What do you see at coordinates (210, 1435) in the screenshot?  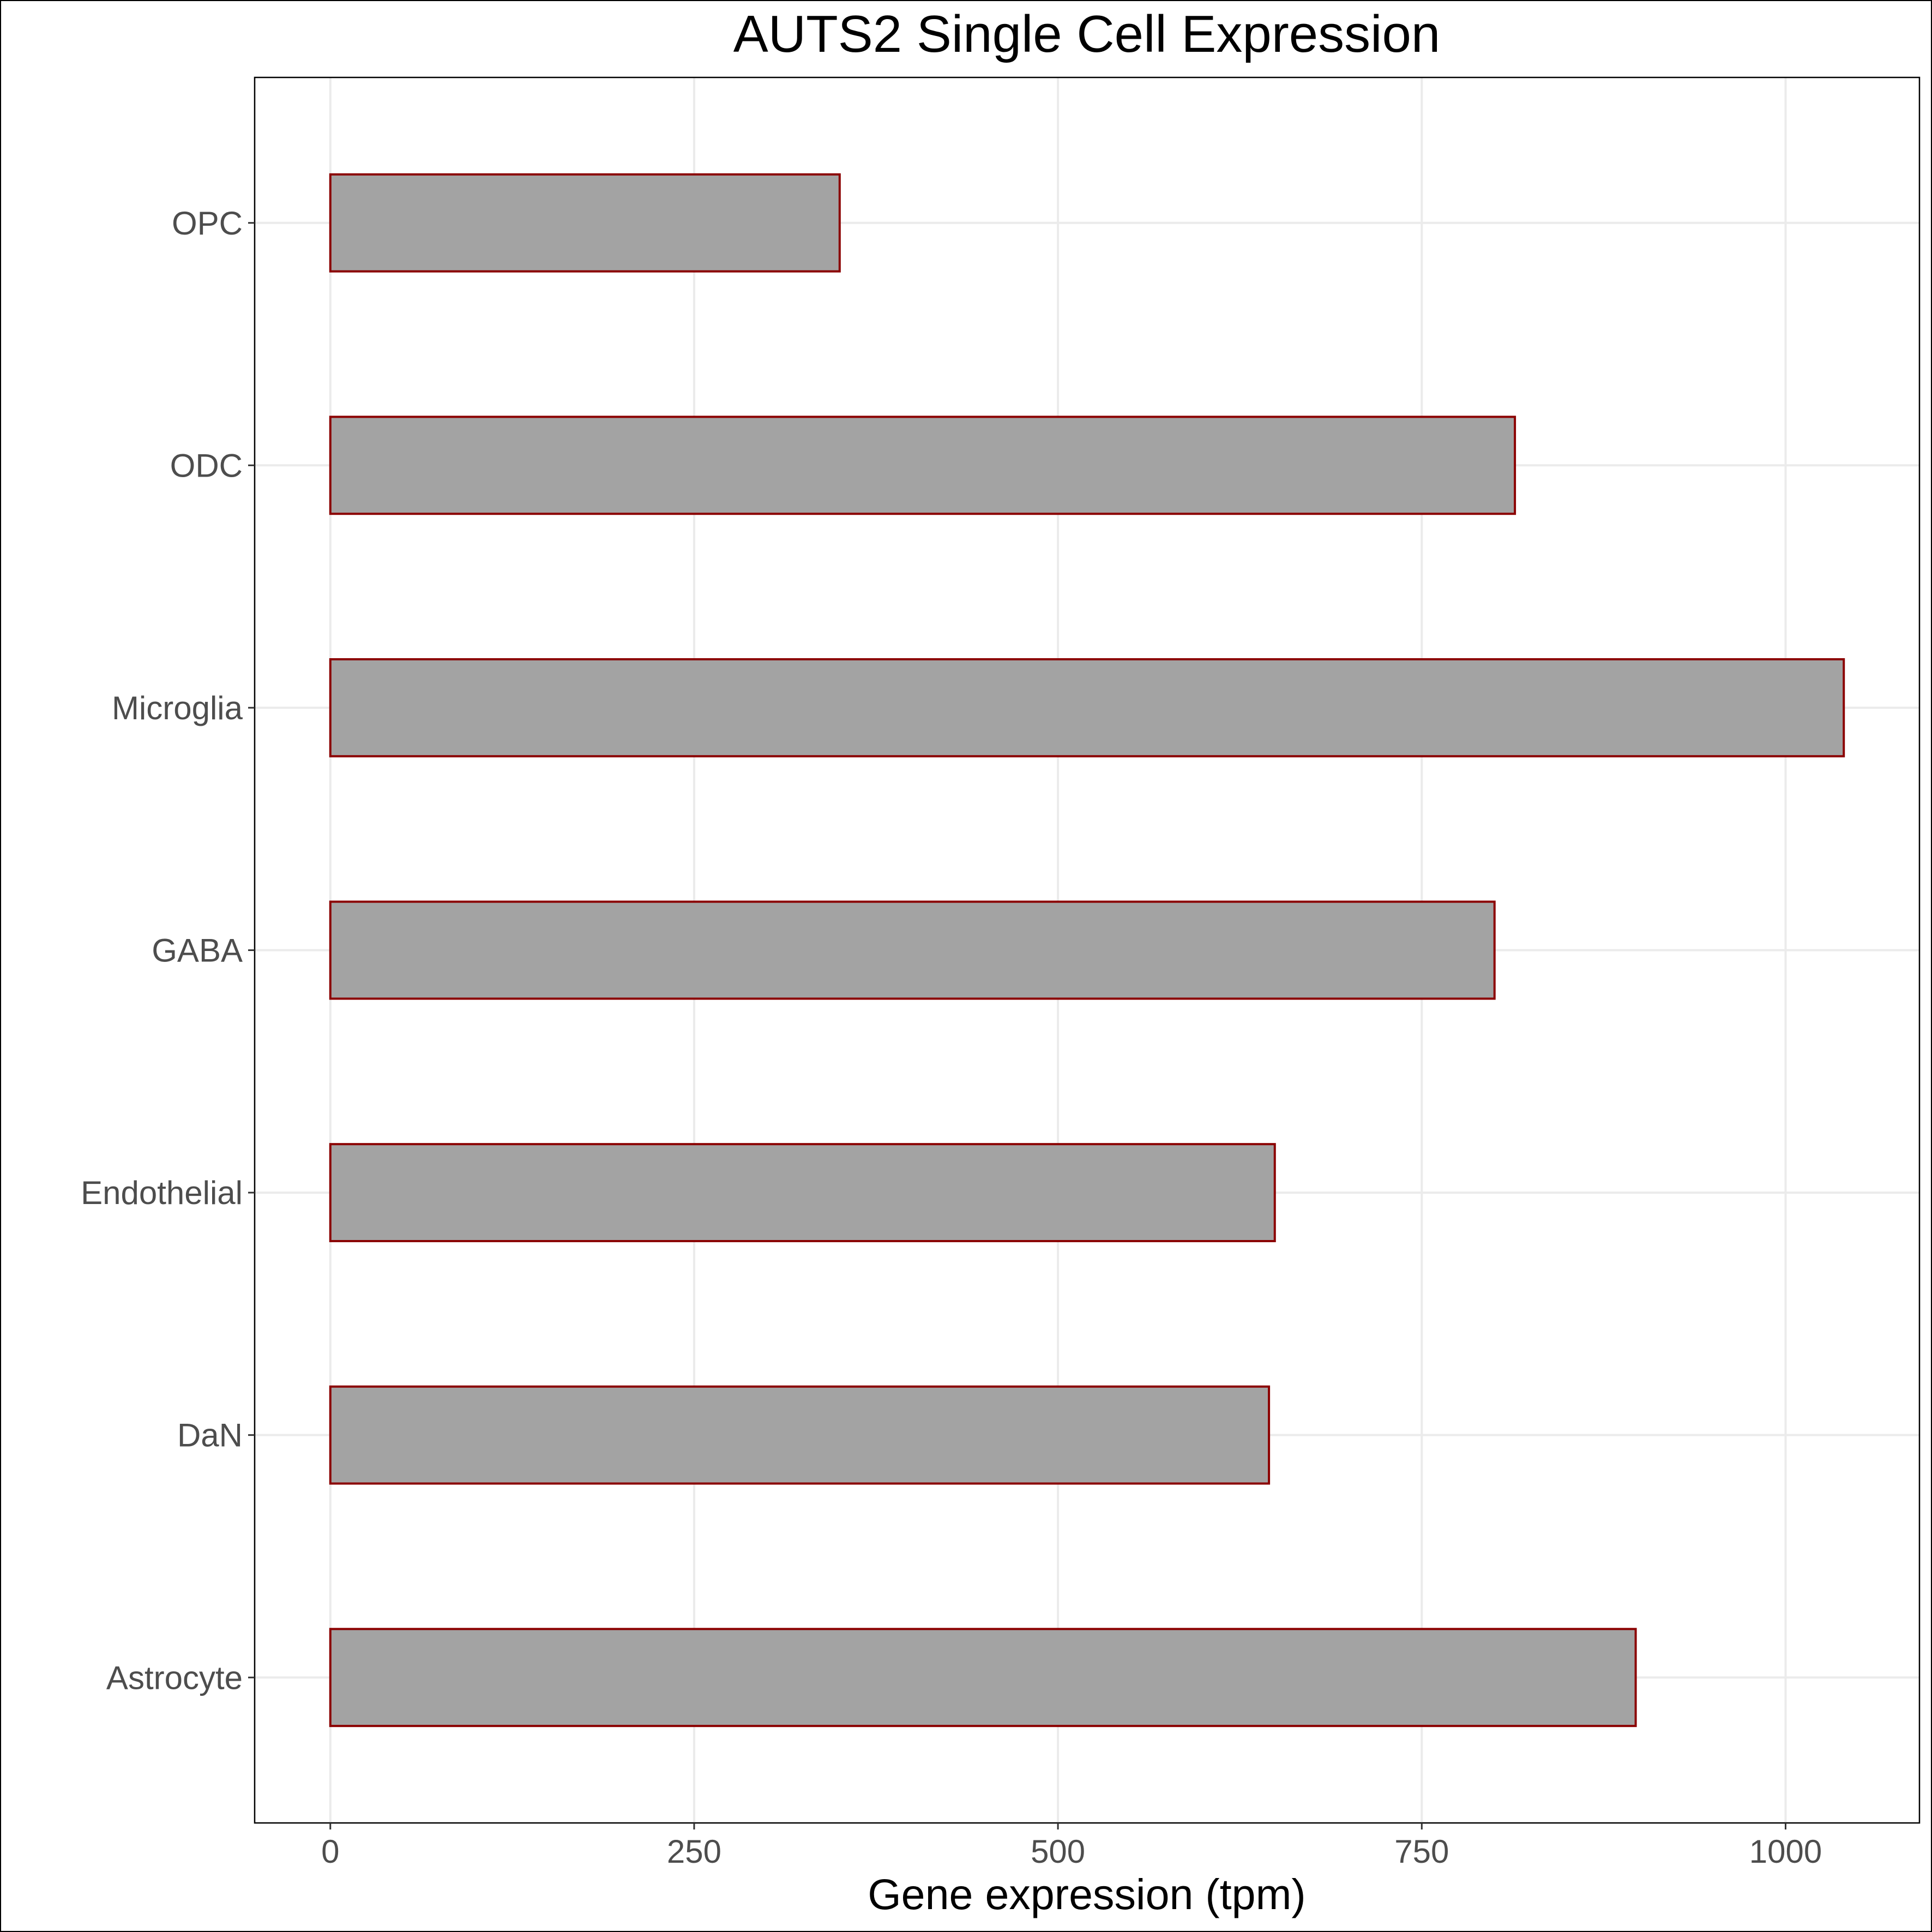 I see `y-tick-label: DaN` at bounding box center [210, 1435].